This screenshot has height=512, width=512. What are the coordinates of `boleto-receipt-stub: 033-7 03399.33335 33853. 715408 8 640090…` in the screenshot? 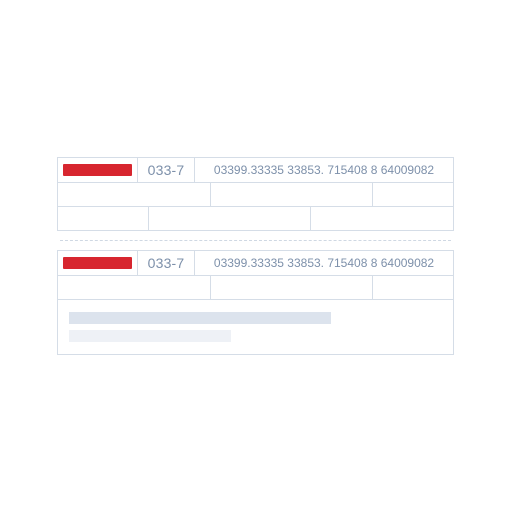 It's located at (255, 194).